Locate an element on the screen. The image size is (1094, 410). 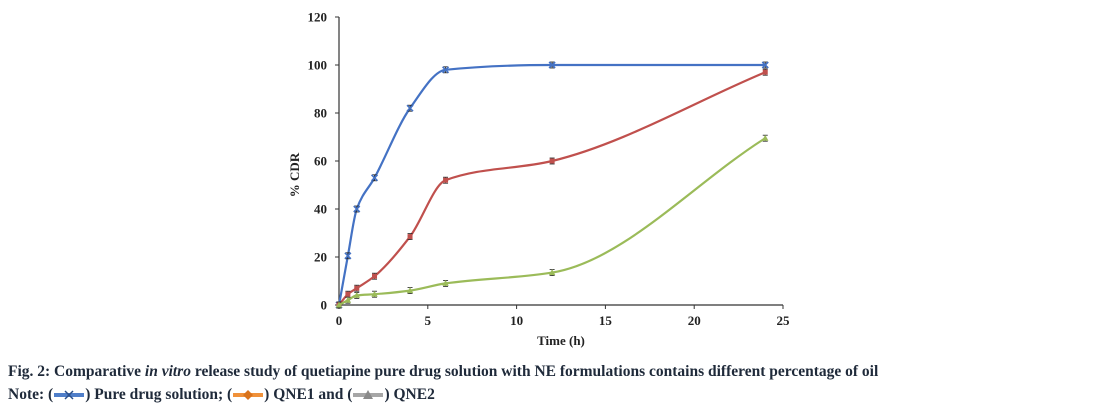
y-axis-title: % CDR is located at coordinates (294, 174).